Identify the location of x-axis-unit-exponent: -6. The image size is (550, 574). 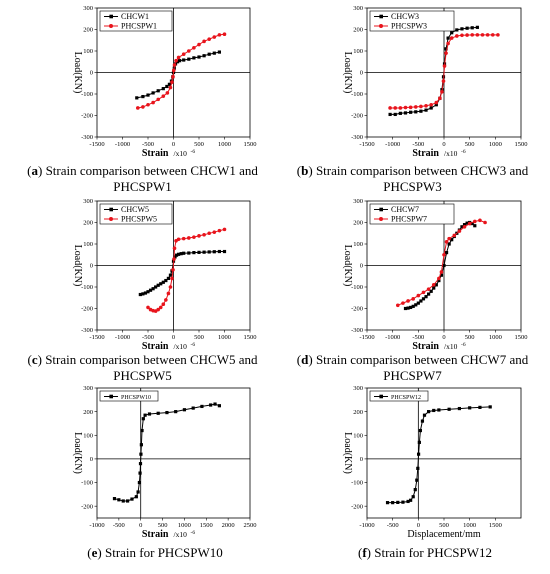
(463, 345).